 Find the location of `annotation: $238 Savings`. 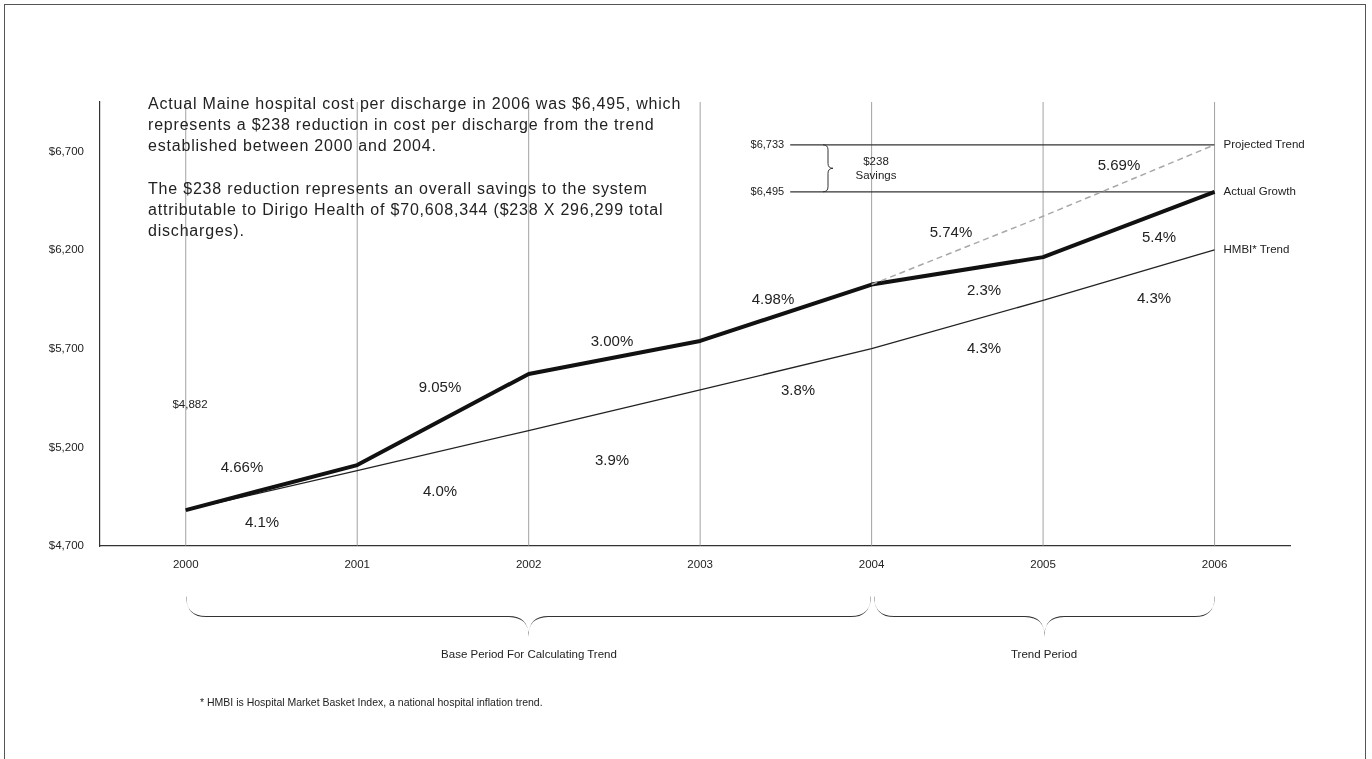

annotation: $238 Savings is located at coordinates (876, 169).